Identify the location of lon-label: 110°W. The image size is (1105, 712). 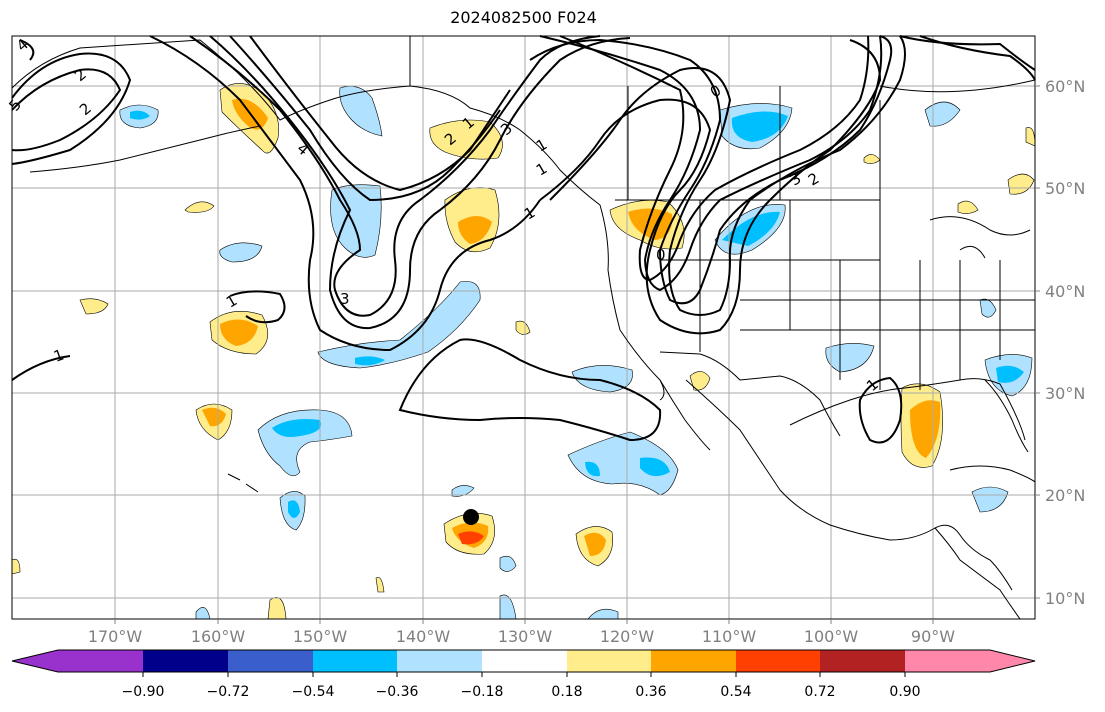
(729, 636).